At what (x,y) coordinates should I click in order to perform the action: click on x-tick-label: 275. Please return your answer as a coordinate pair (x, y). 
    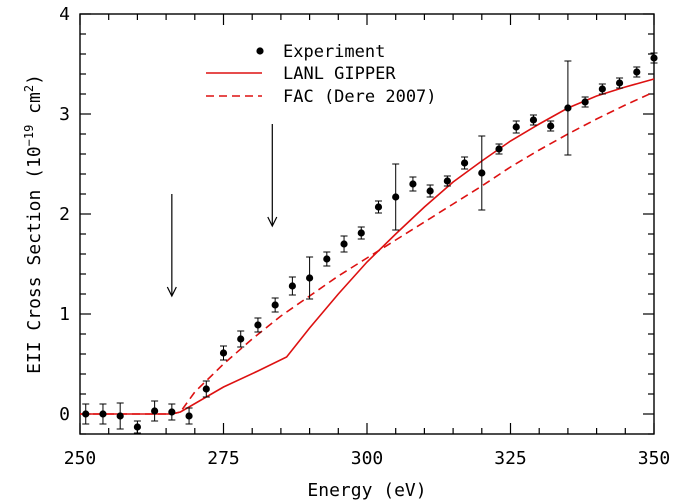
    Looking at the image, I should click on (223, 458).